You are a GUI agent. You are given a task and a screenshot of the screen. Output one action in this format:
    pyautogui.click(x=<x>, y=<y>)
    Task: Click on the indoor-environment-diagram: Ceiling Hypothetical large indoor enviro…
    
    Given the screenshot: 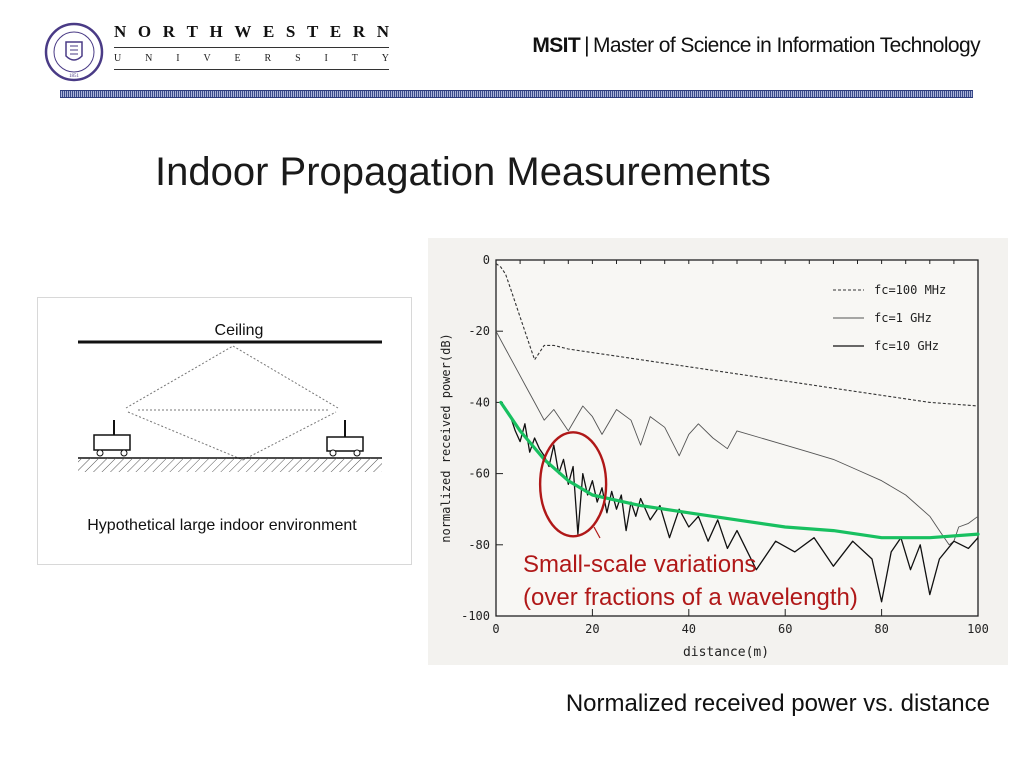 What is the action you would take?
    pyautogui.click(x=224, y=431)
    